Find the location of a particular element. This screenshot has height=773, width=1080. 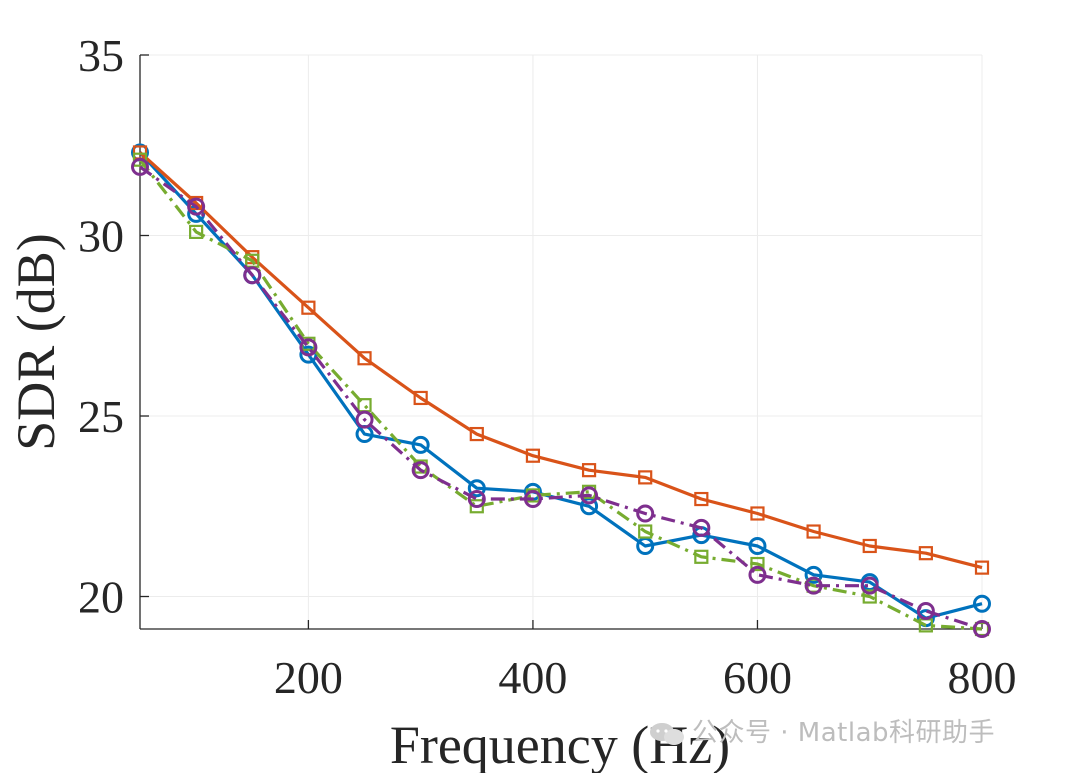

x-tick-label: 400 is located at coordinates (532, 677).